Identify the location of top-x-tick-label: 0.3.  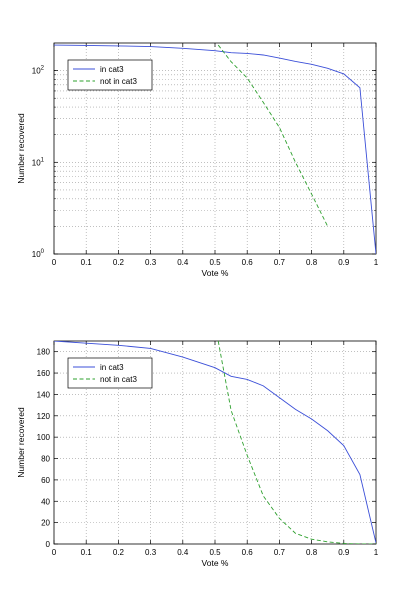
(151, 262).